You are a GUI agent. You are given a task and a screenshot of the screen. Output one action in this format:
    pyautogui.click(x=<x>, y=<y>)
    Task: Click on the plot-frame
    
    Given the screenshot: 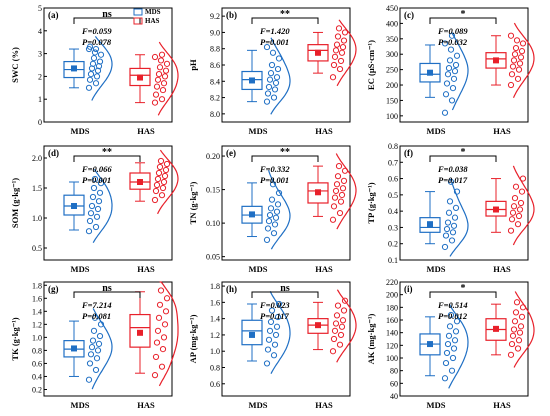 What is the action you would take?
    pyautogui.click(x=464, y=339)
    